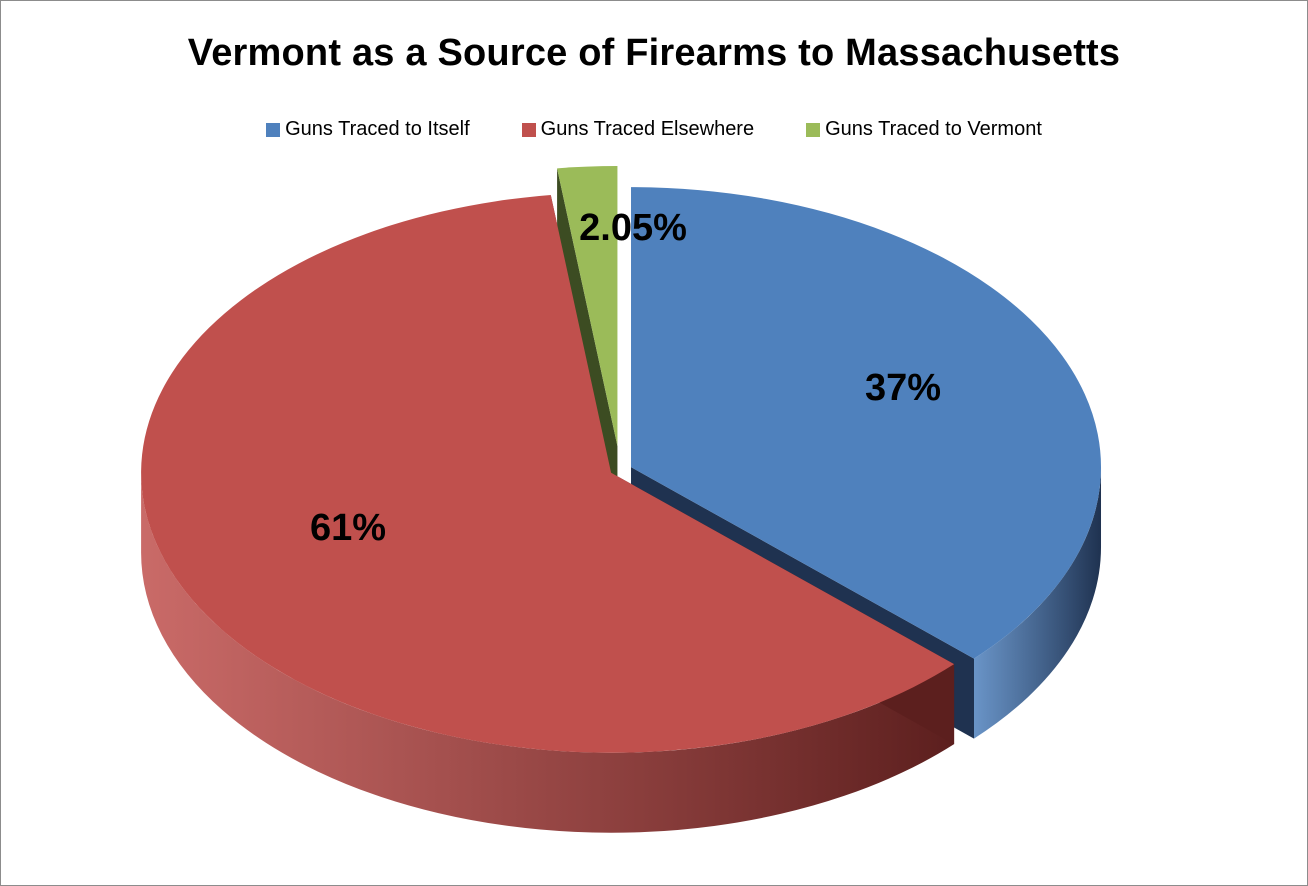 Image resolution: width=1308 pixels, height=886 pixels. Describe the element at coordinates (587, 306) in the screenshot. I see `slice-vermont` at that location.